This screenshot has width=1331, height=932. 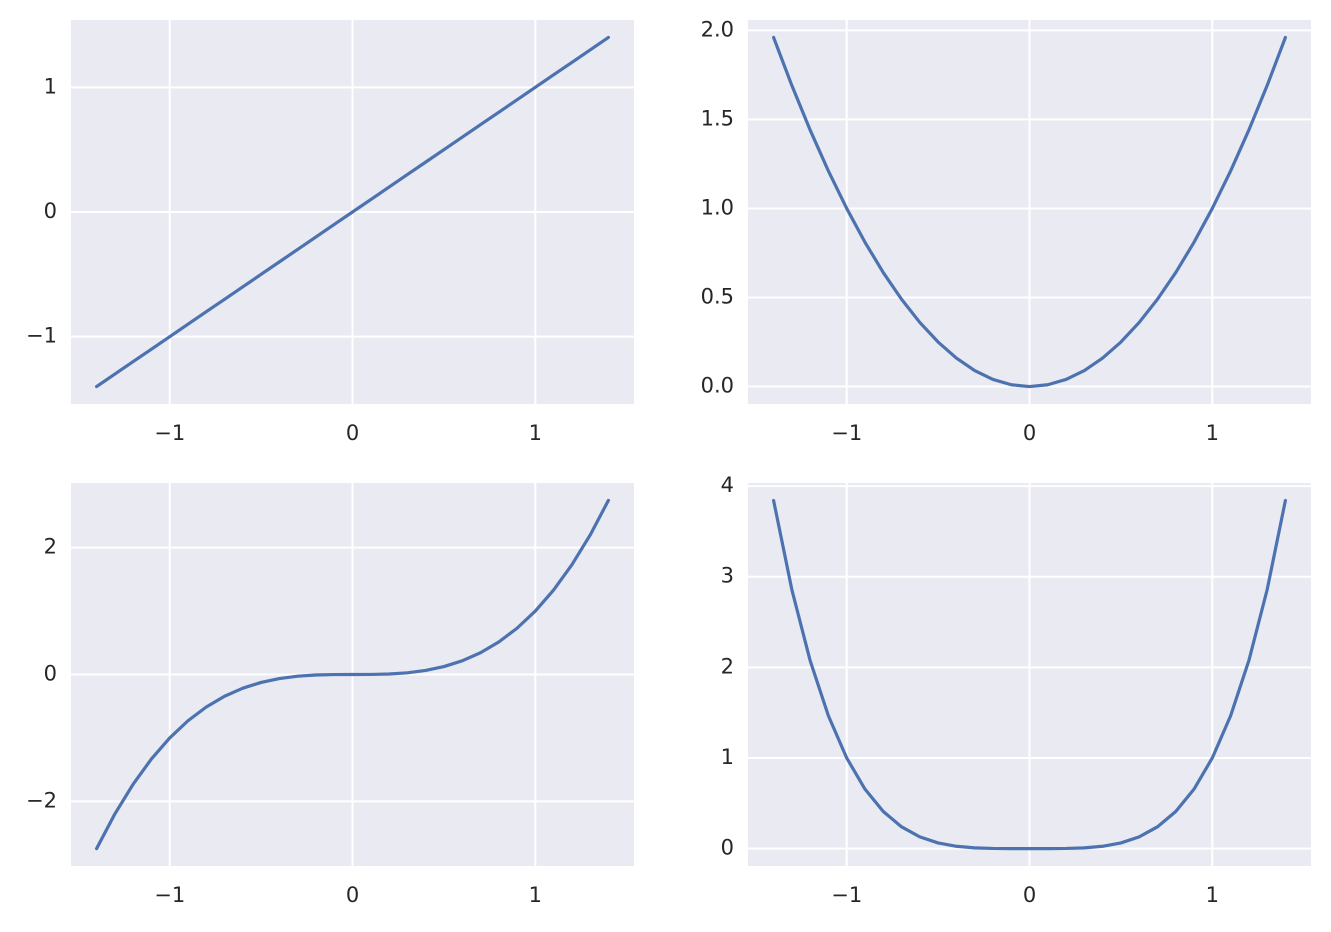 I want to click on y-tick-label: 0.0, so click(x=717, y=386).